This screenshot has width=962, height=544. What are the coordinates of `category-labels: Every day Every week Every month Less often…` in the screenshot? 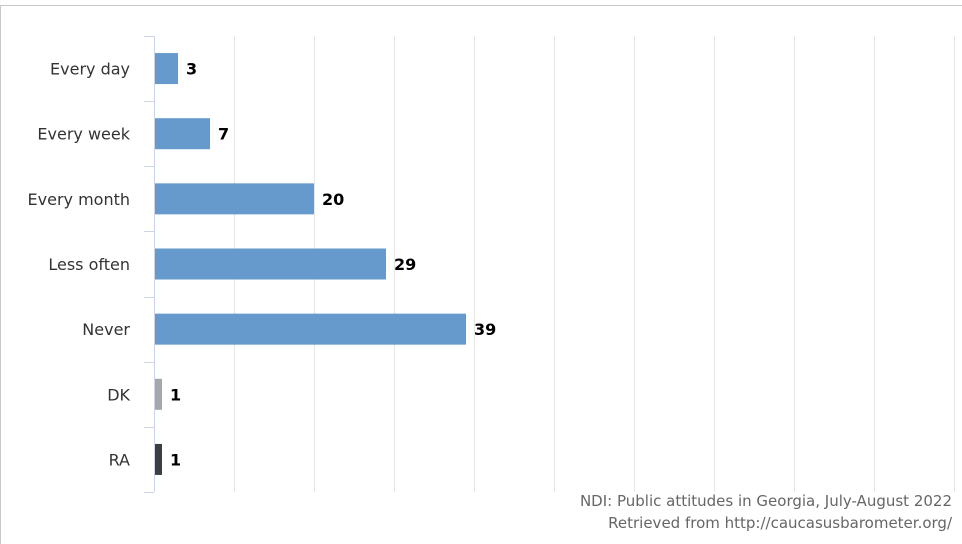 It's located at (79, 265).